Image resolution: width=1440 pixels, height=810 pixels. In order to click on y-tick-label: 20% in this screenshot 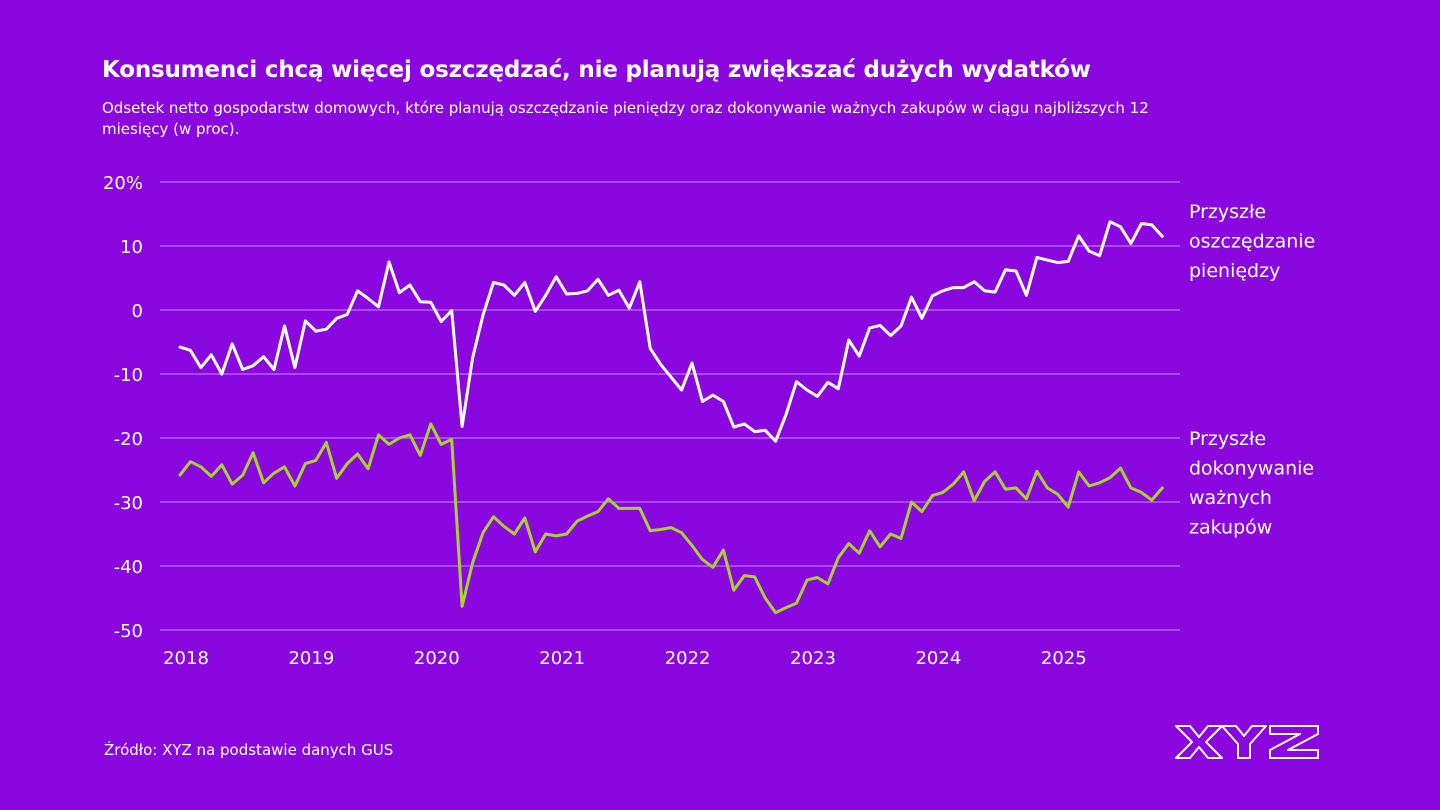, I will do `click(123, 183)`.